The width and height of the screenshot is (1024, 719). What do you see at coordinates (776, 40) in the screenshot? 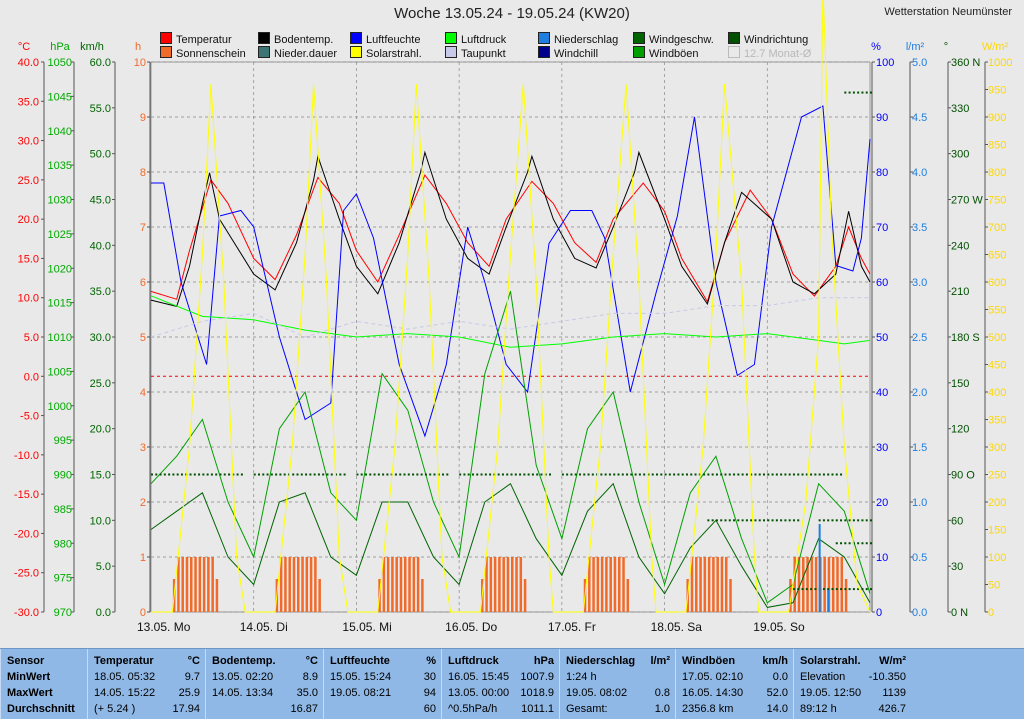
I see `legend-label: Windrichtung` at bounding box center [776, 40].